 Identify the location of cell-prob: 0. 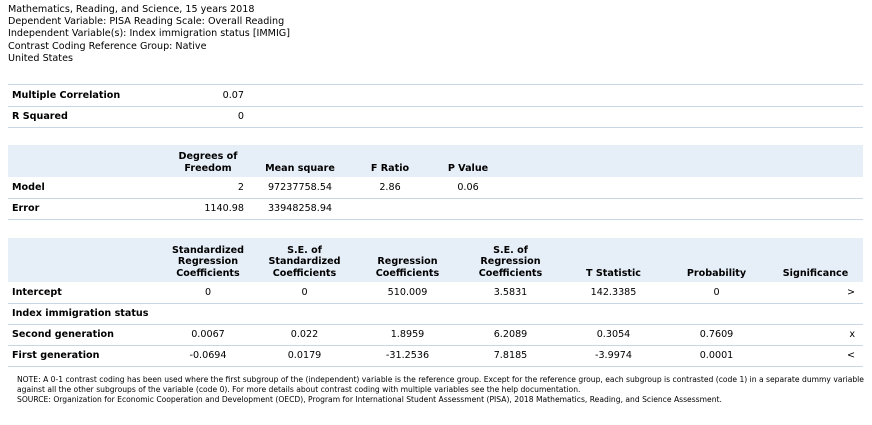
(716, 293).